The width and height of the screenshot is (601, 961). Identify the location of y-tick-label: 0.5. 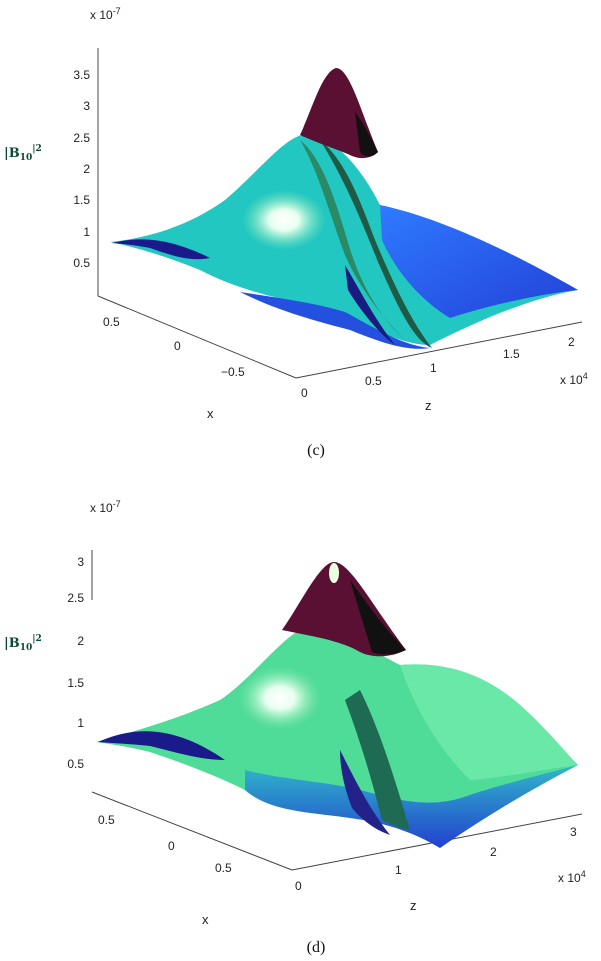
(373, 381).